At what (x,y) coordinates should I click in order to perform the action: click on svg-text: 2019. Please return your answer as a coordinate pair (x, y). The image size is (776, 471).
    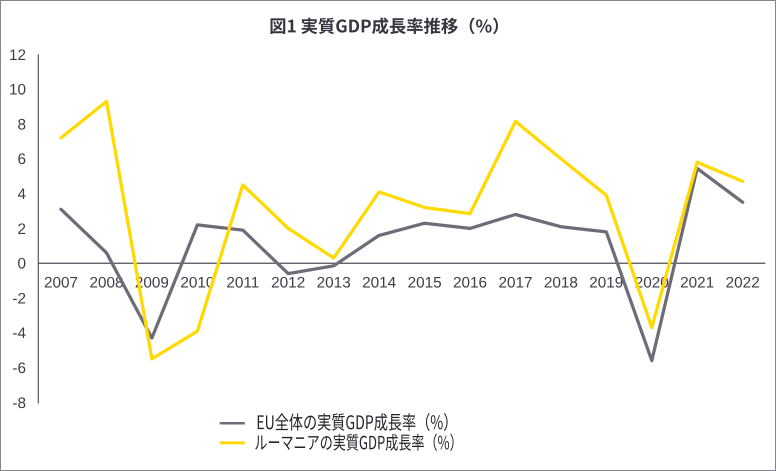
    Looking at the image, I should click on (606, 282).